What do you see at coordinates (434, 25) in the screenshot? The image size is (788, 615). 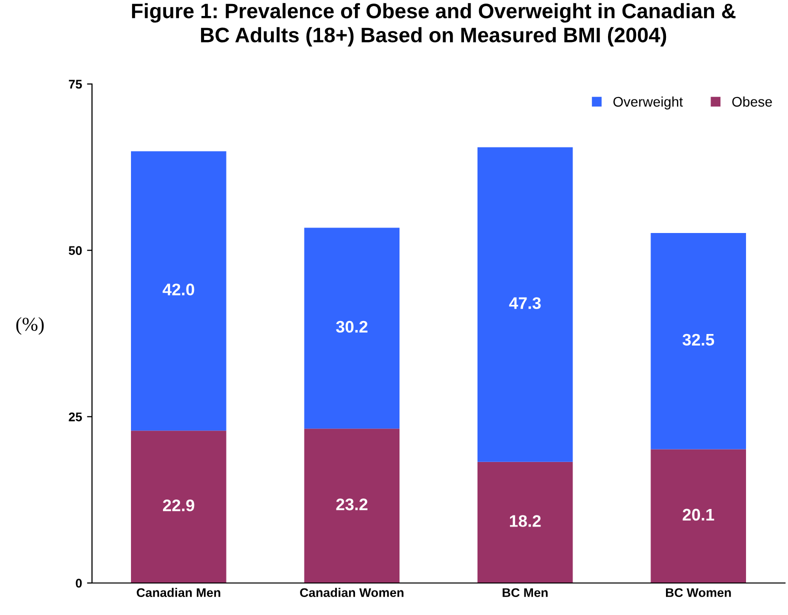 I see `chart-title: Figure 1: Prevalence of Obese and Overweight in Canadian & BC Adults (18+) Based on Measured BMI (2004)` at bounding box center [434, 25].